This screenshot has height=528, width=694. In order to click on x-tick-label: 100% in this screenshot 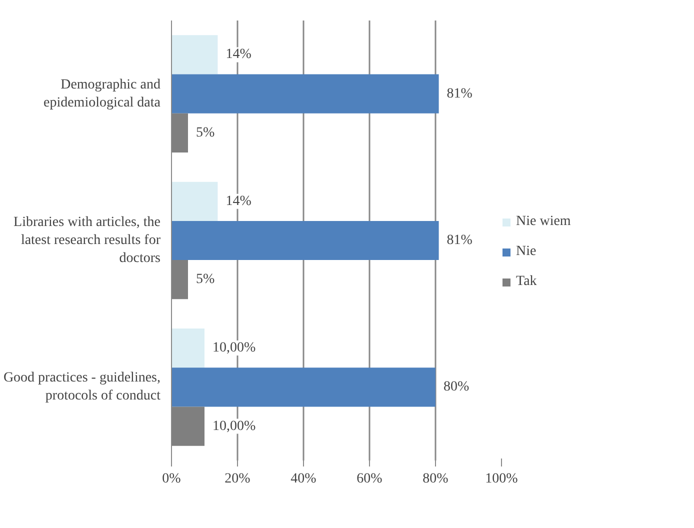, I will do `click(501, 479)`.